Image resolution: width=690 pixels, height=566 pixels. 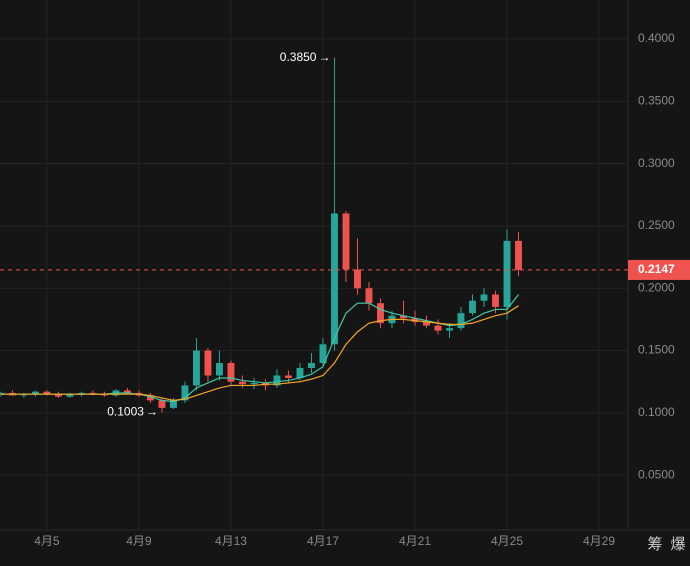 I want to click on current-price-tag, so click(x=659, y=269).